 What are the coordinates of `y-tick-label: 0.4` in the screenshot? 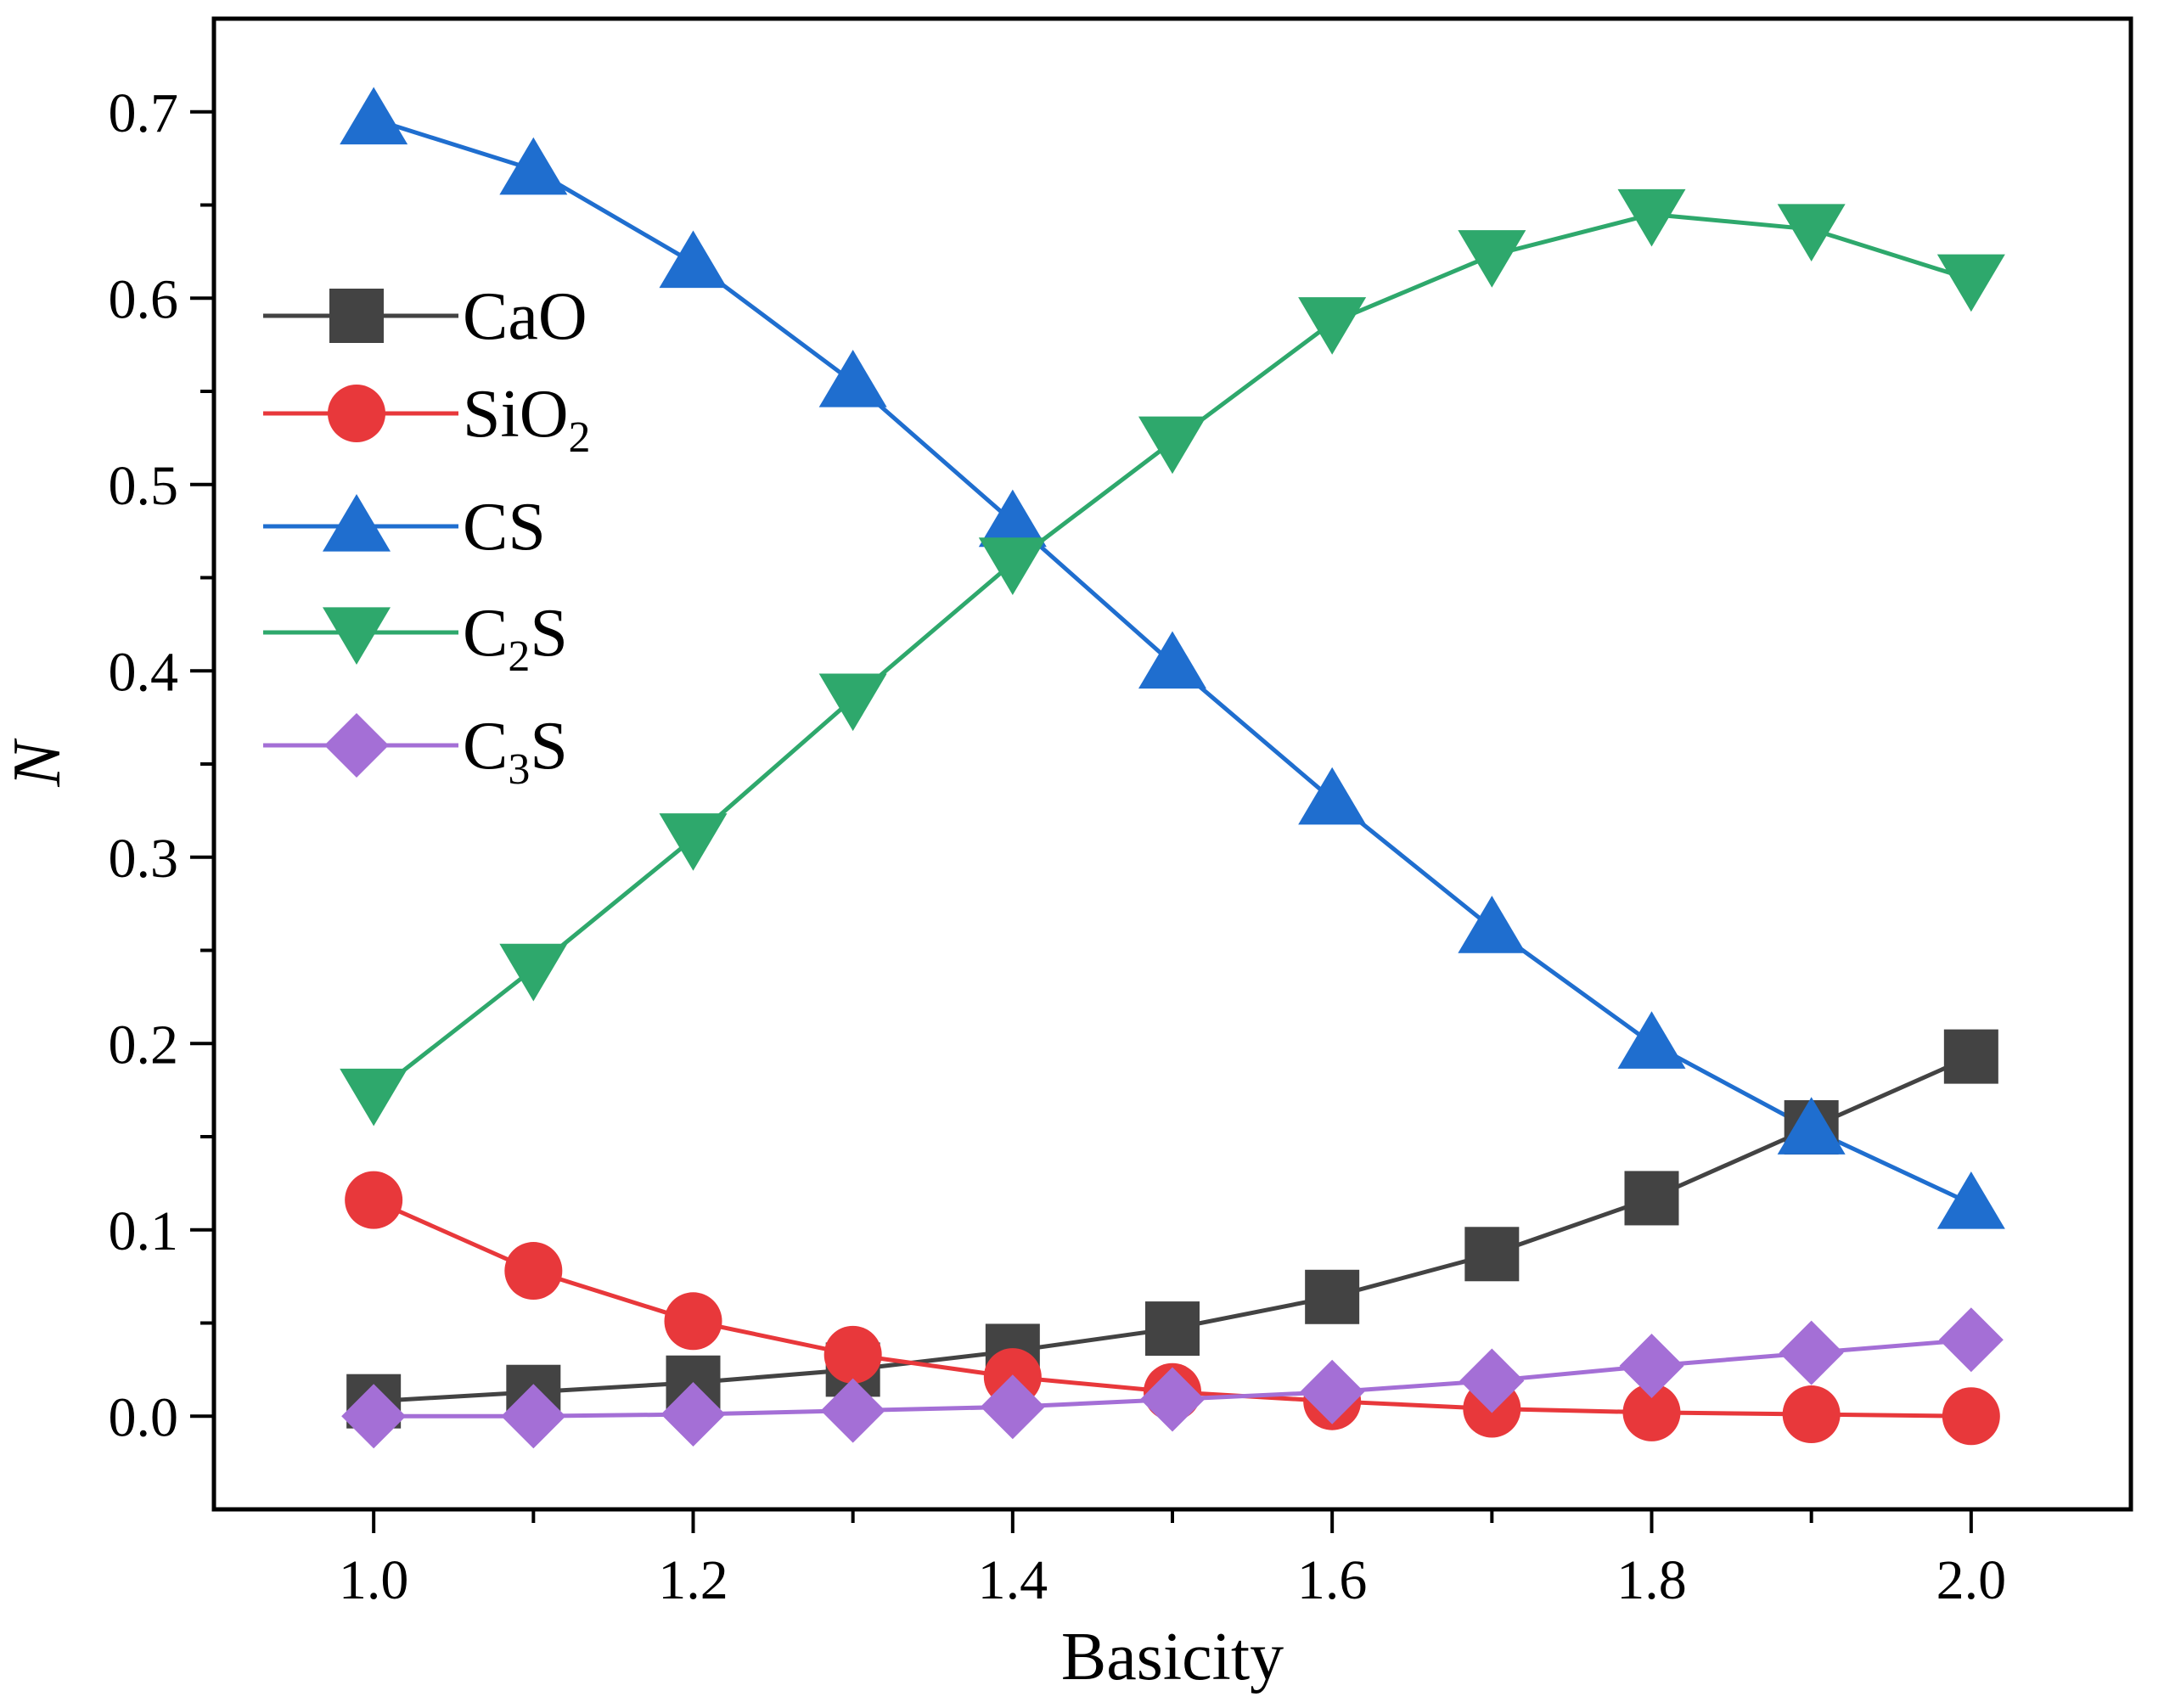 It's located at (144, 672).